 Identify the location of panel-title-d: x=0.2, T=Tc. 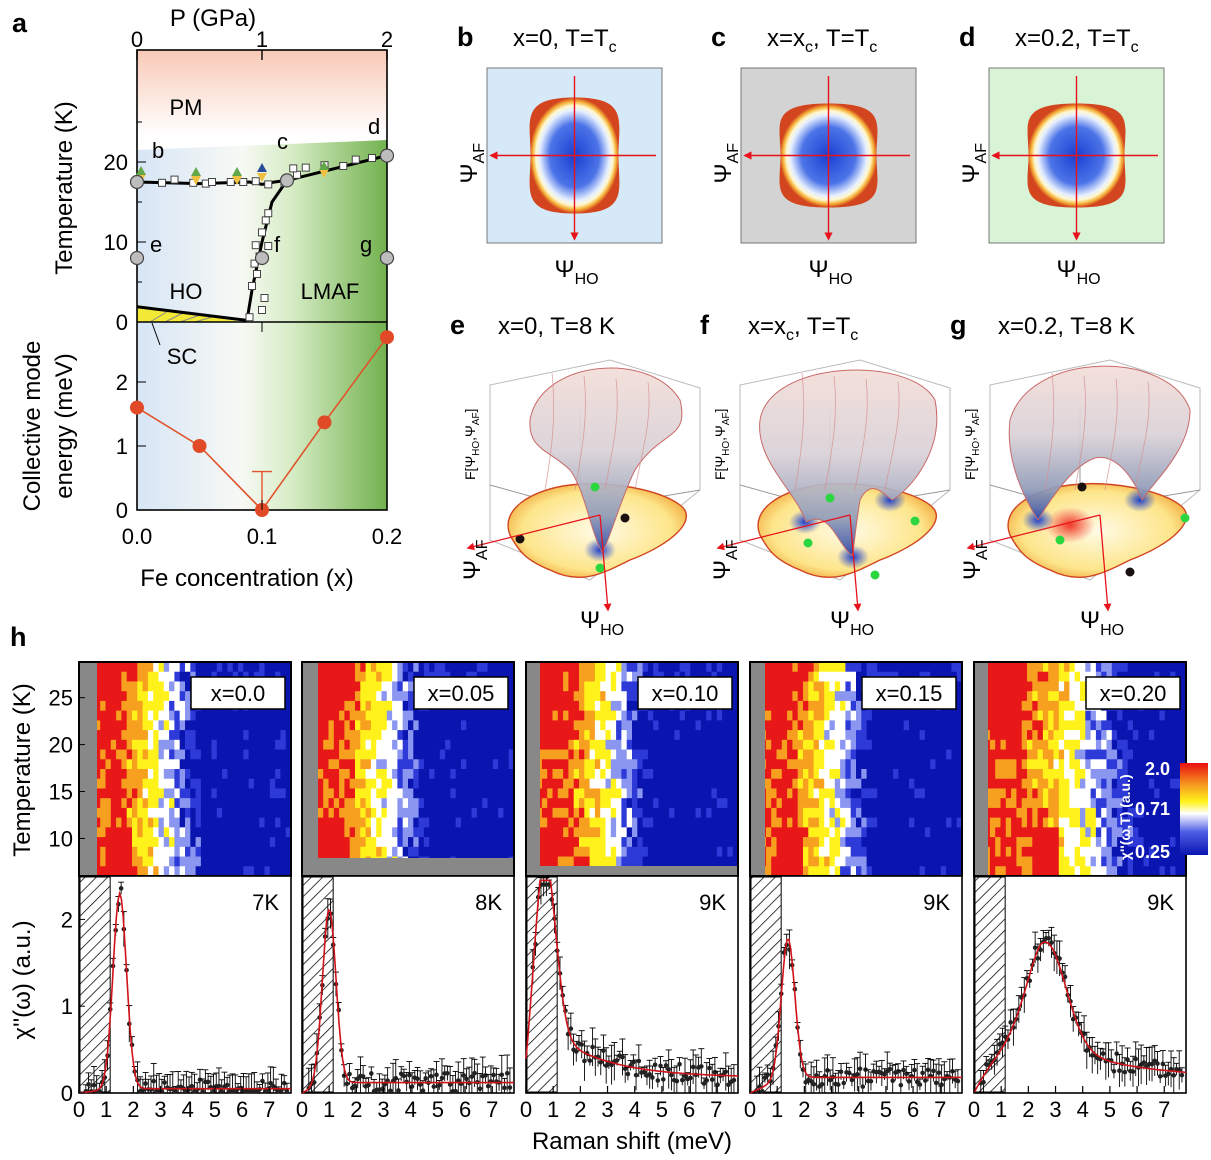
(1077, 40).